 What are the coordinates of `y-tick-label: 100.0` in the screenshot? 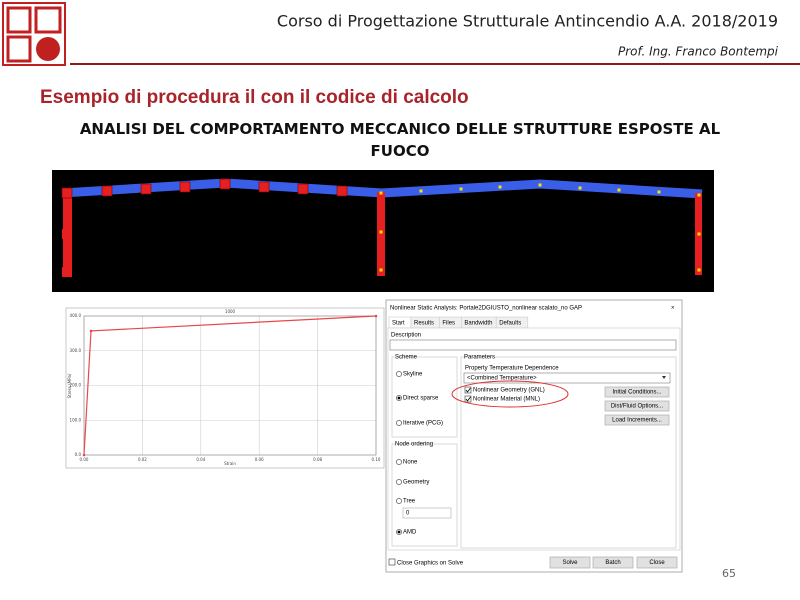 It's located at (76, 419).